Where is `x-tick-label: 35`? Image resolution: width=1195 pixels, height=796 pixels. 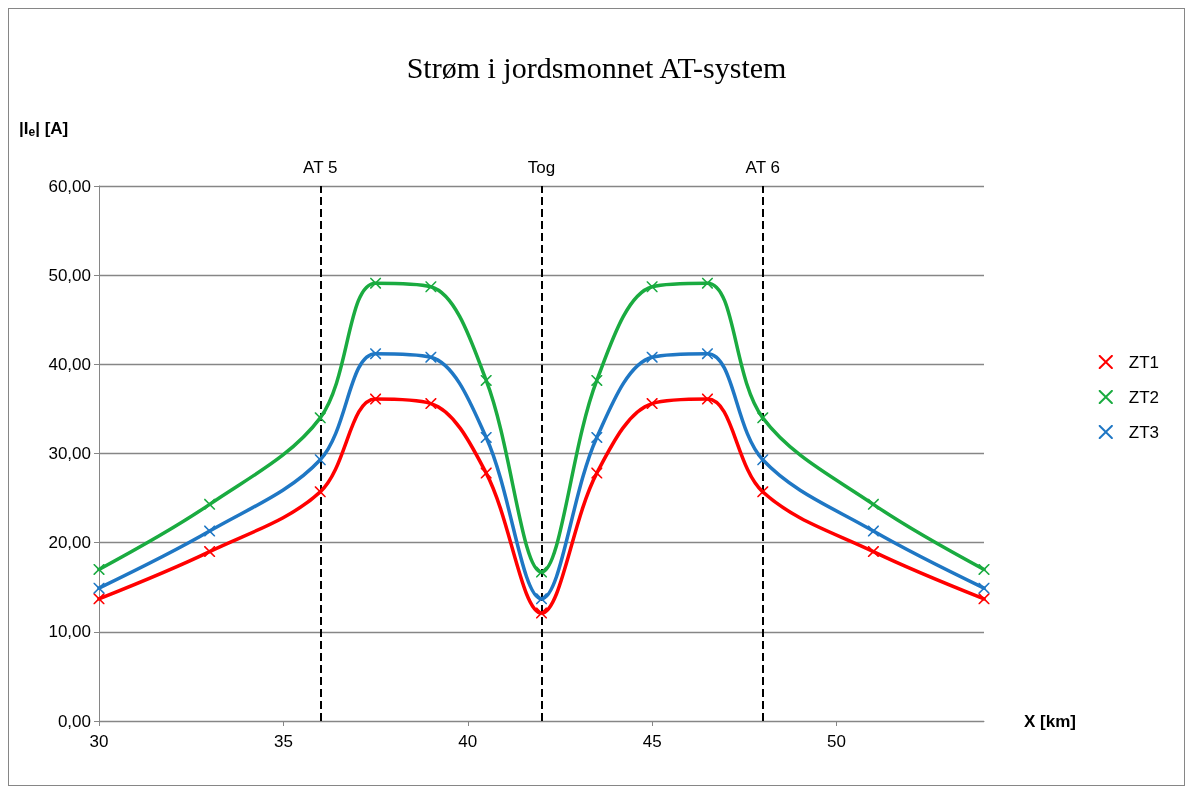
x-tick-label: 35 is located at coordinates (283, 741).